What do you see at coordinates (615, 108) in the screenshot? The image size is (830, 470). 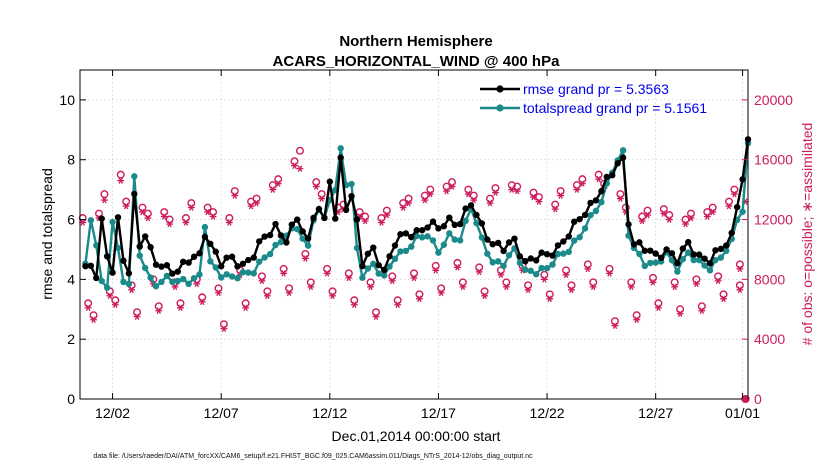 I see `legend-spread-label: totalspread grand pr = 5.1561` at bounding box center [615, 108].